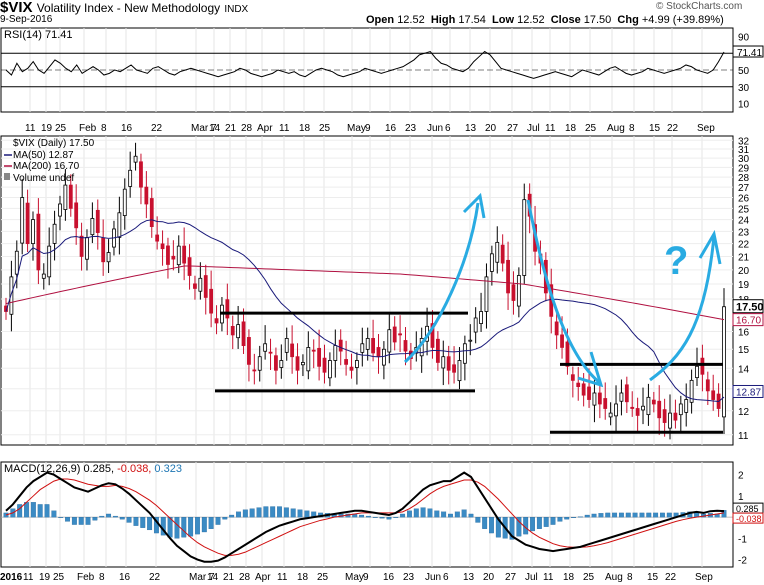 This screenshot has width=764, height=585. What do you see at coordinates (744, 141) in the screenshot?
I see `price-y-tick: 32` at bounding box center [744, 141].